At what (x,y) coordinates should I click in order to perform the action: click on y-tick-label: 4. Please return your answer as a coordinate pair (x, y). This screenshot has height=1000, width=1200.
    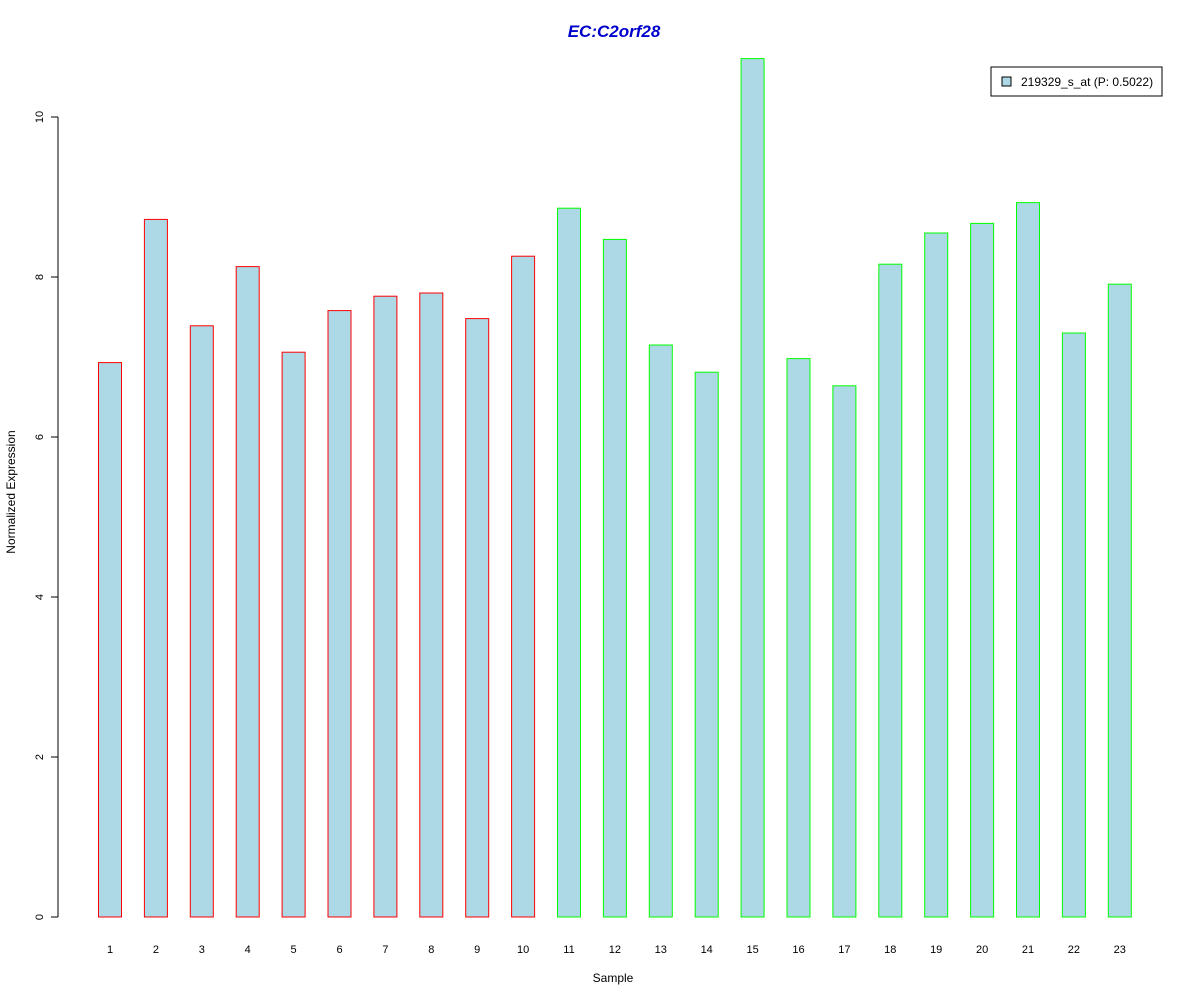
    Looking at the image, I should click on (40, 597).